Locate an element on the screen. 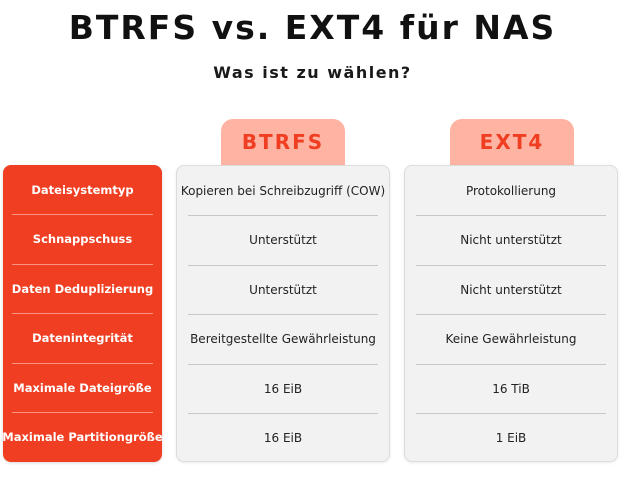 Image resolution: width=625 pixels, height=504 pixels. row-label-dateisystemtyp: Dateisystemtyp is located at coordinates (82, 189).